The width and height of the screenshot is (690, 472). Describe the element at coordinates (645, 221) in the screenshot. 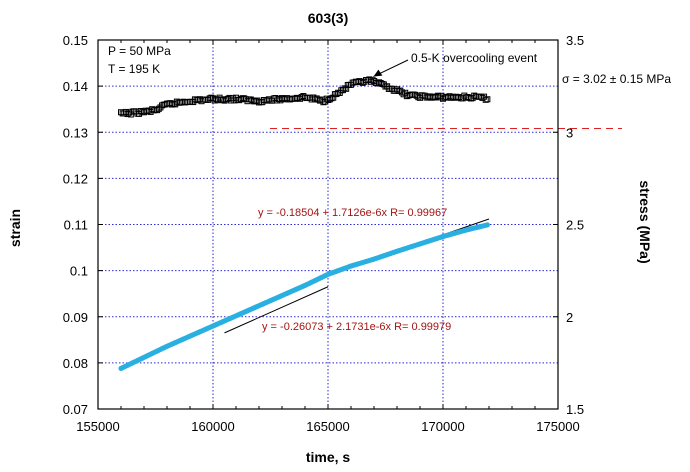

I see `y-axis-label-right: stress (MPa)` at that location.